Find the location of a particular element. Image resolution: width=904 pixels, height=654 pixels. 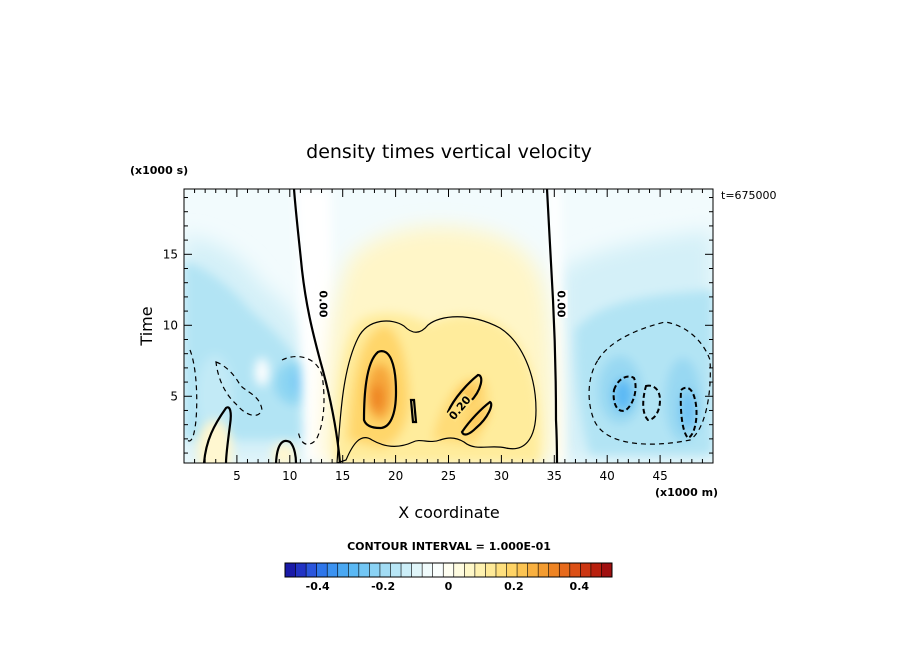

time-stamp-label: t=675000 is located at coordinates (749, 195).